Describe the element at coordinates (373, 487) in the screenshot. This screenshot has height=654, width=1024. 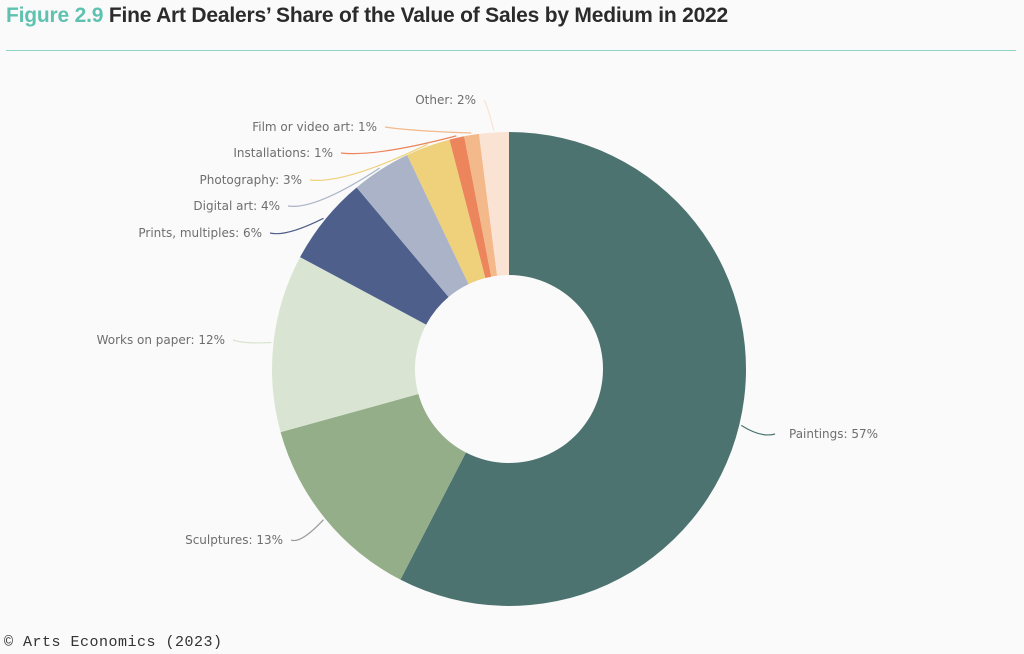
I see `slice-sculptures` at that location.